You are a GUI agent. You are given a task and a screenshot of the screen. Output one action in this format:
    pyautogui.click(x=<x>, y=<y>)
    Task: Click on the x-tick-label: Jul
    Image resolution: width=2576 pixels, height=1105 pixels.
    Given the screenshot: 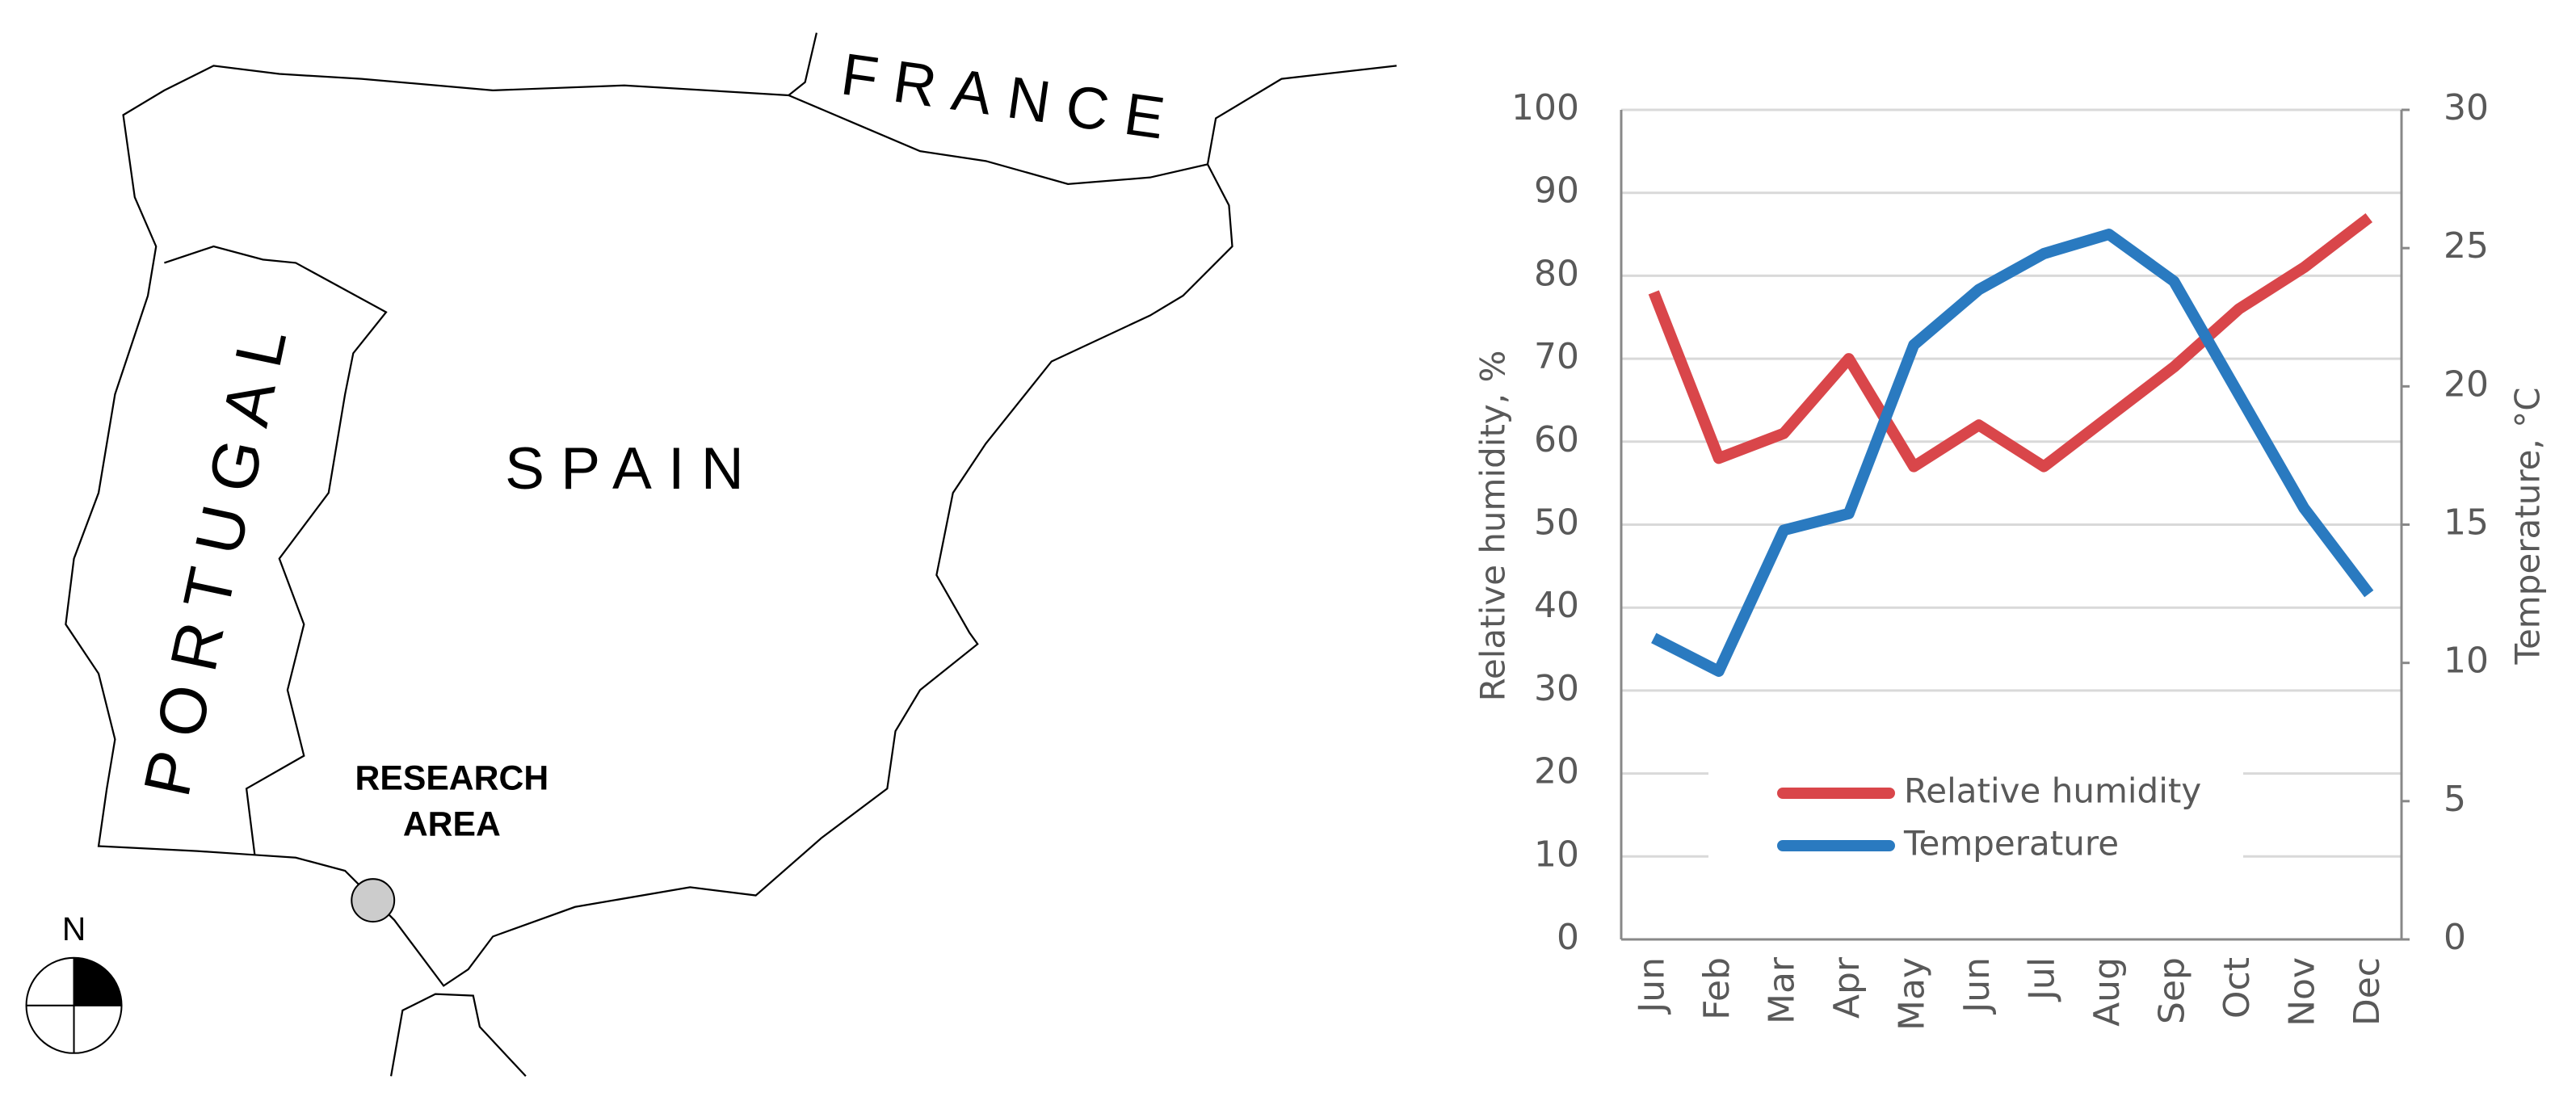 What is the action you would take?
    pyautogui.click(x=2042, y=979)
    